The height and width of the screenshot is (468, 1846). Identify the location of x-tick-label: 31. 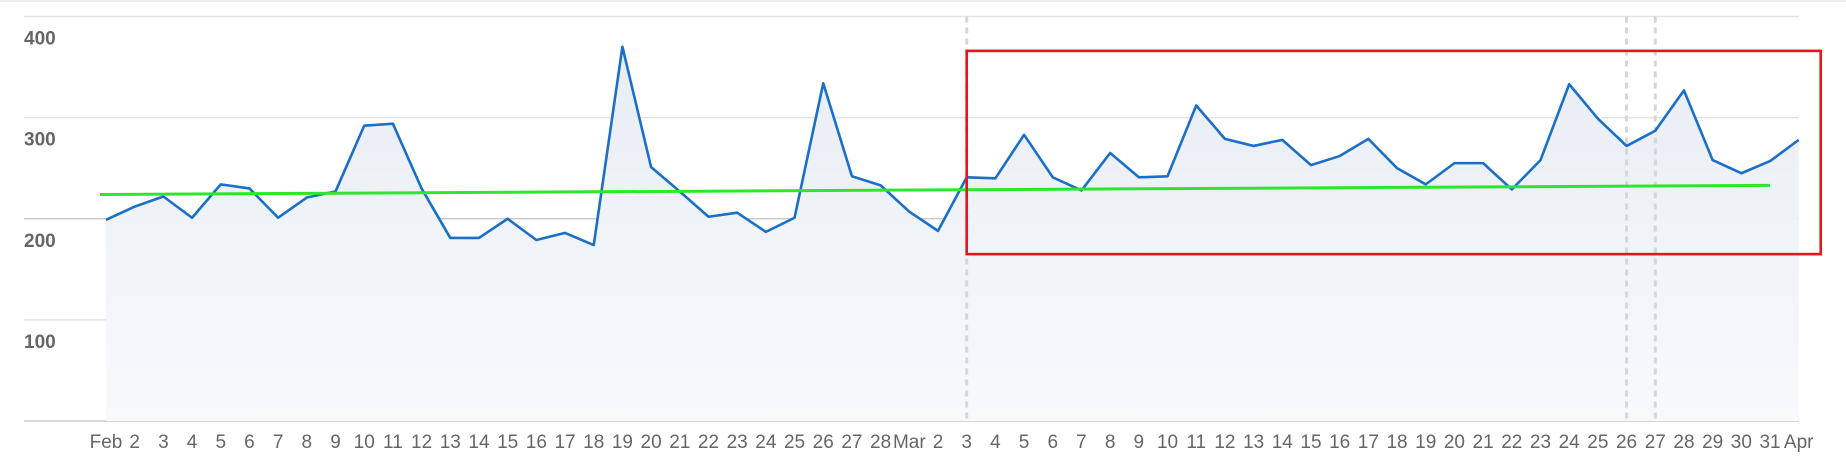
(1769, 442).